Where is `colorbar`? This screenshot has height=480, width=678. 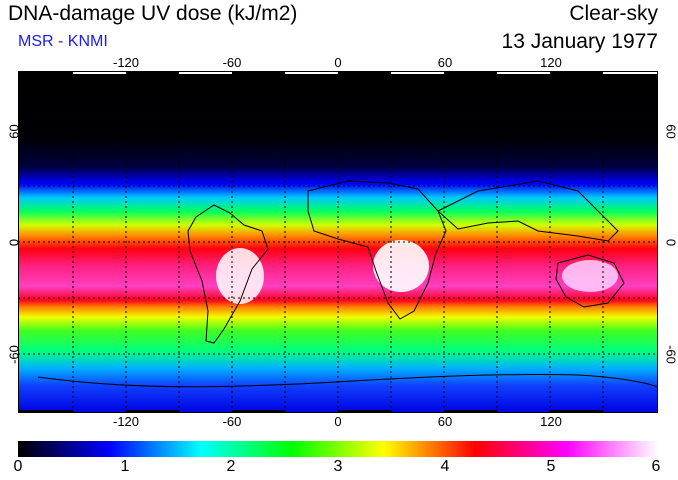
colorbar is located at coordinates (338, 449).